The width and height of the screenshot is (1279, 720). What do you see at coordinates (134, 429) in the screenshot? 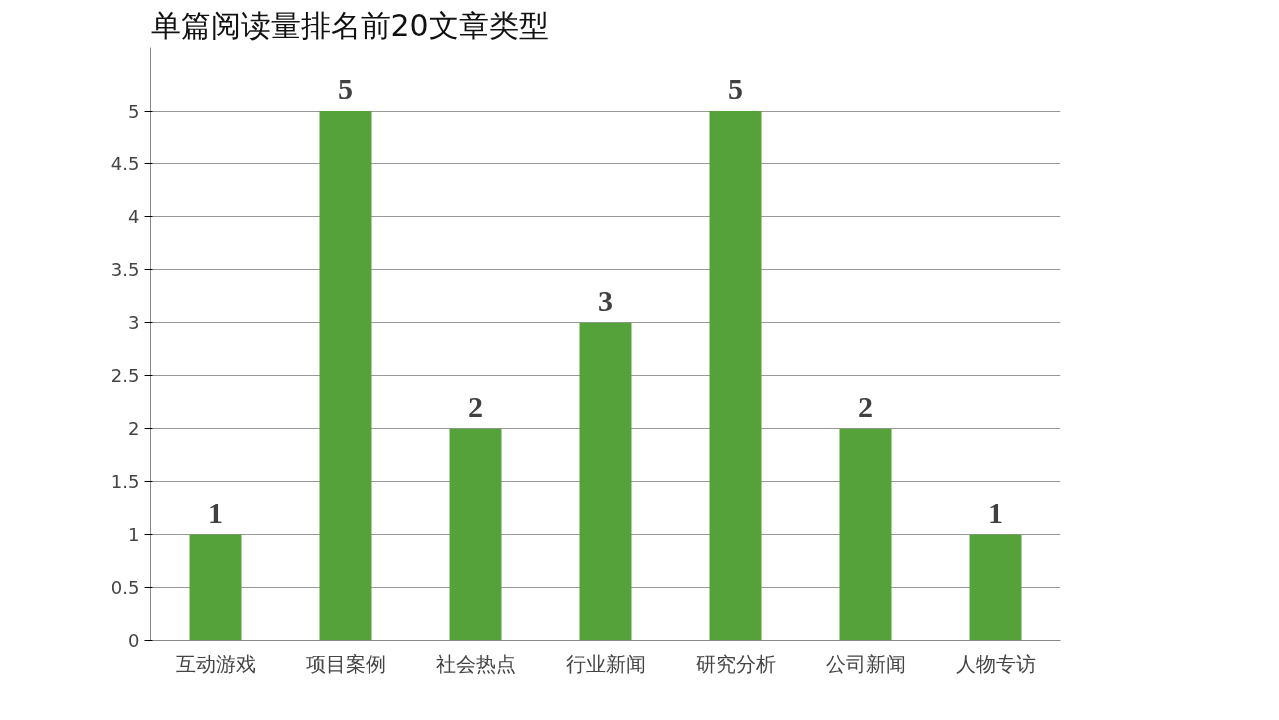
I see `y-tick-label: 2` at bounding box center [134, 429].